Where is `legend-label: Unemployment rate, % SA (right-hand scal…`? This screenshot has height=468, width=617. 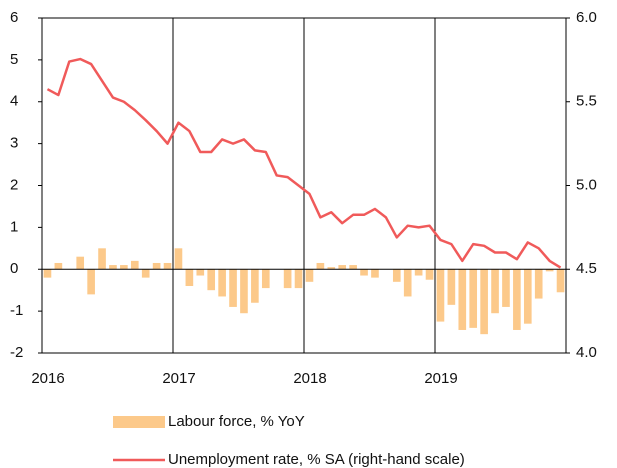
legend-label: Unemployment rate, % SA (right-hand scal… is located at coordinates (316, 459).